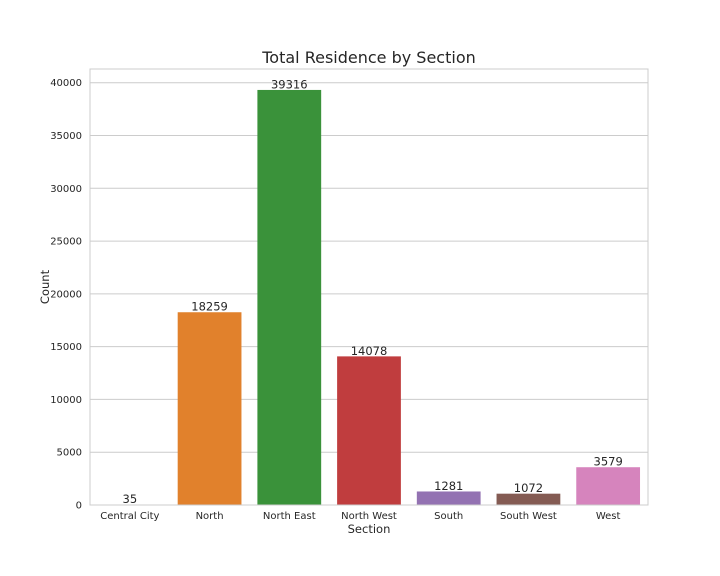 This screenshot has height=576, width=720. Describe the element at coordinates (528, 488) in the screenshot. I see `data-label: 1072` at that location.